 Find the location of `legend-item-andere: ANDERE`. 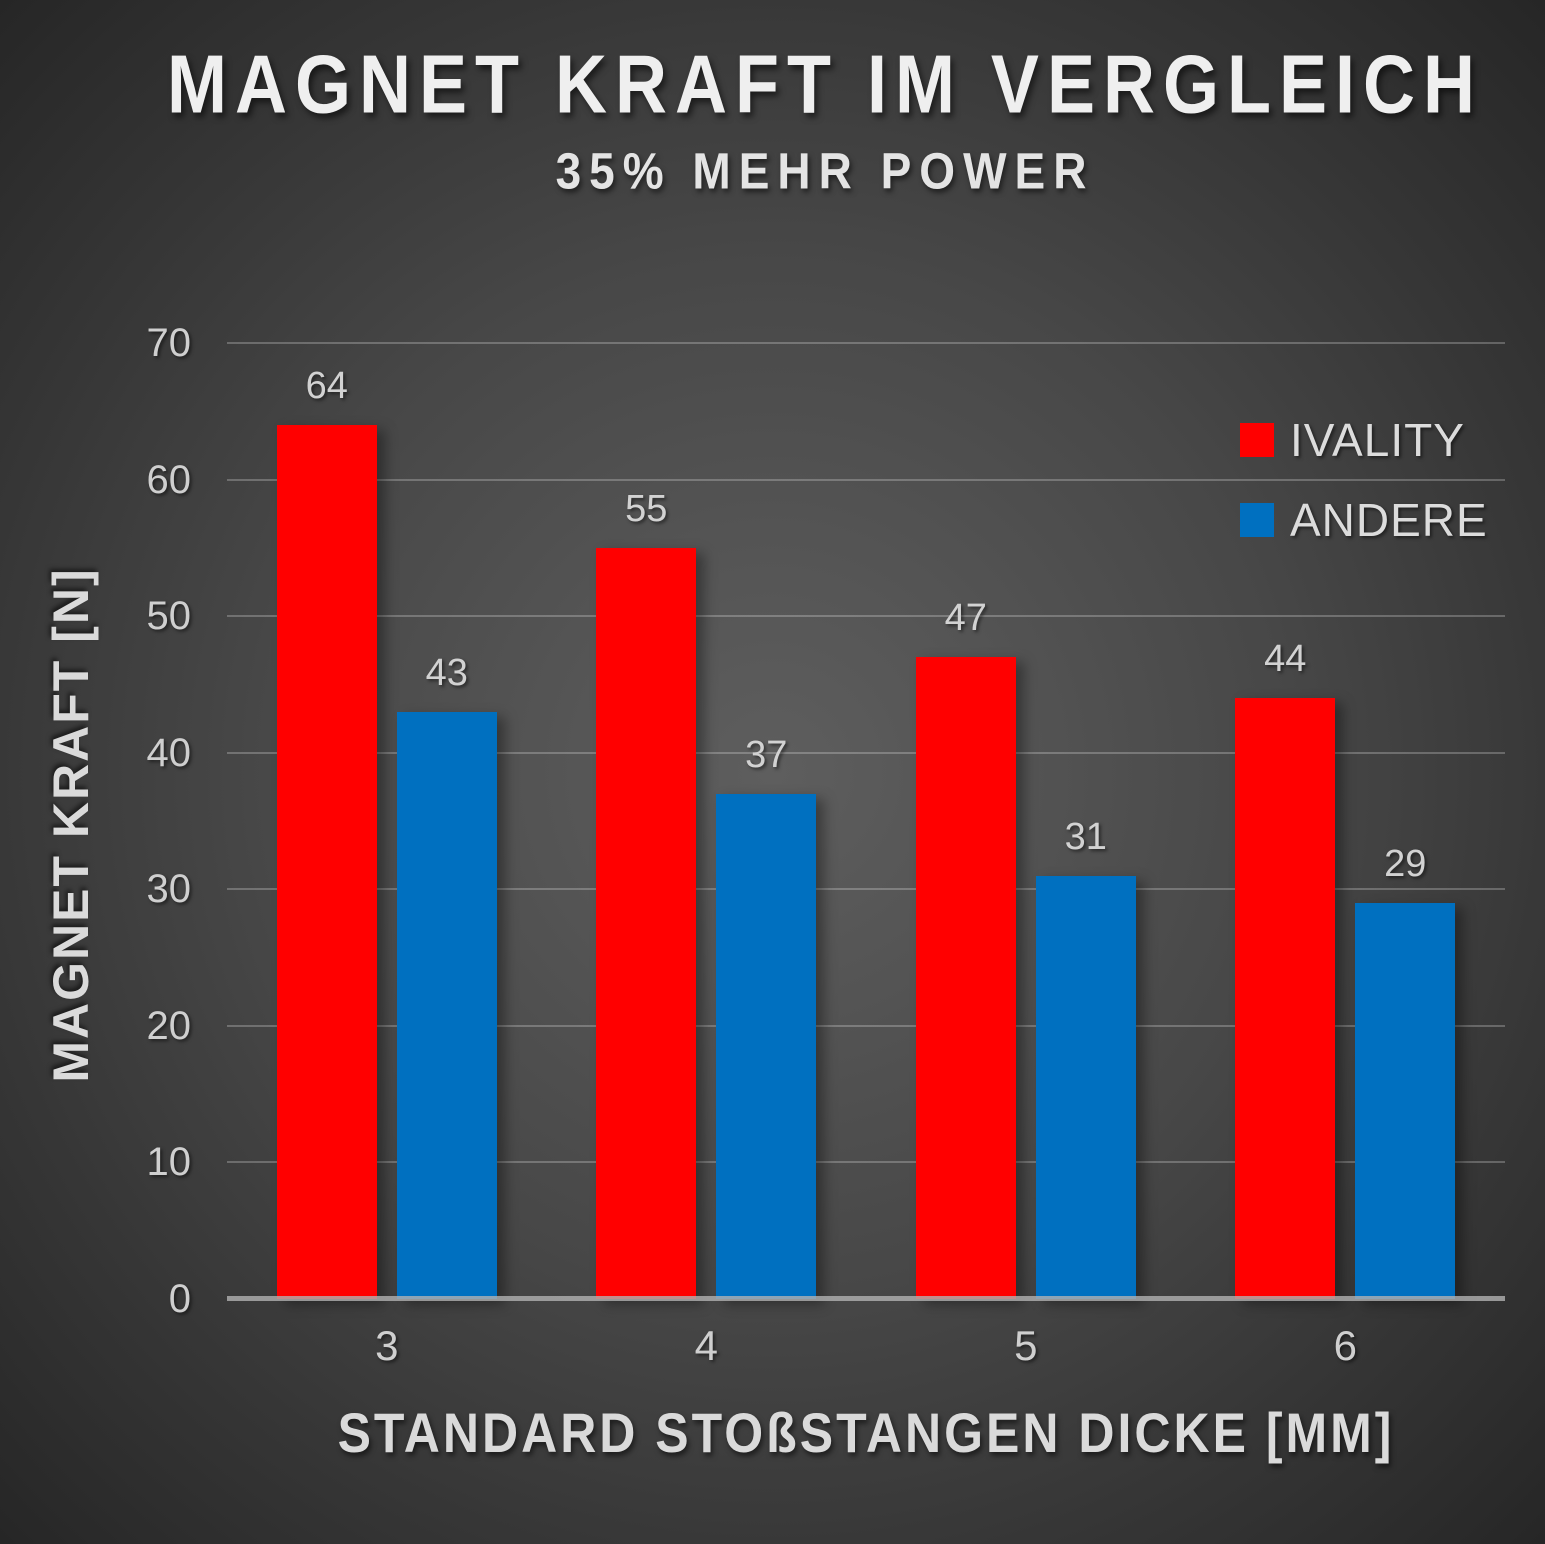

legend-item-andere: ANDERE is located at coordinates (1364, 520).